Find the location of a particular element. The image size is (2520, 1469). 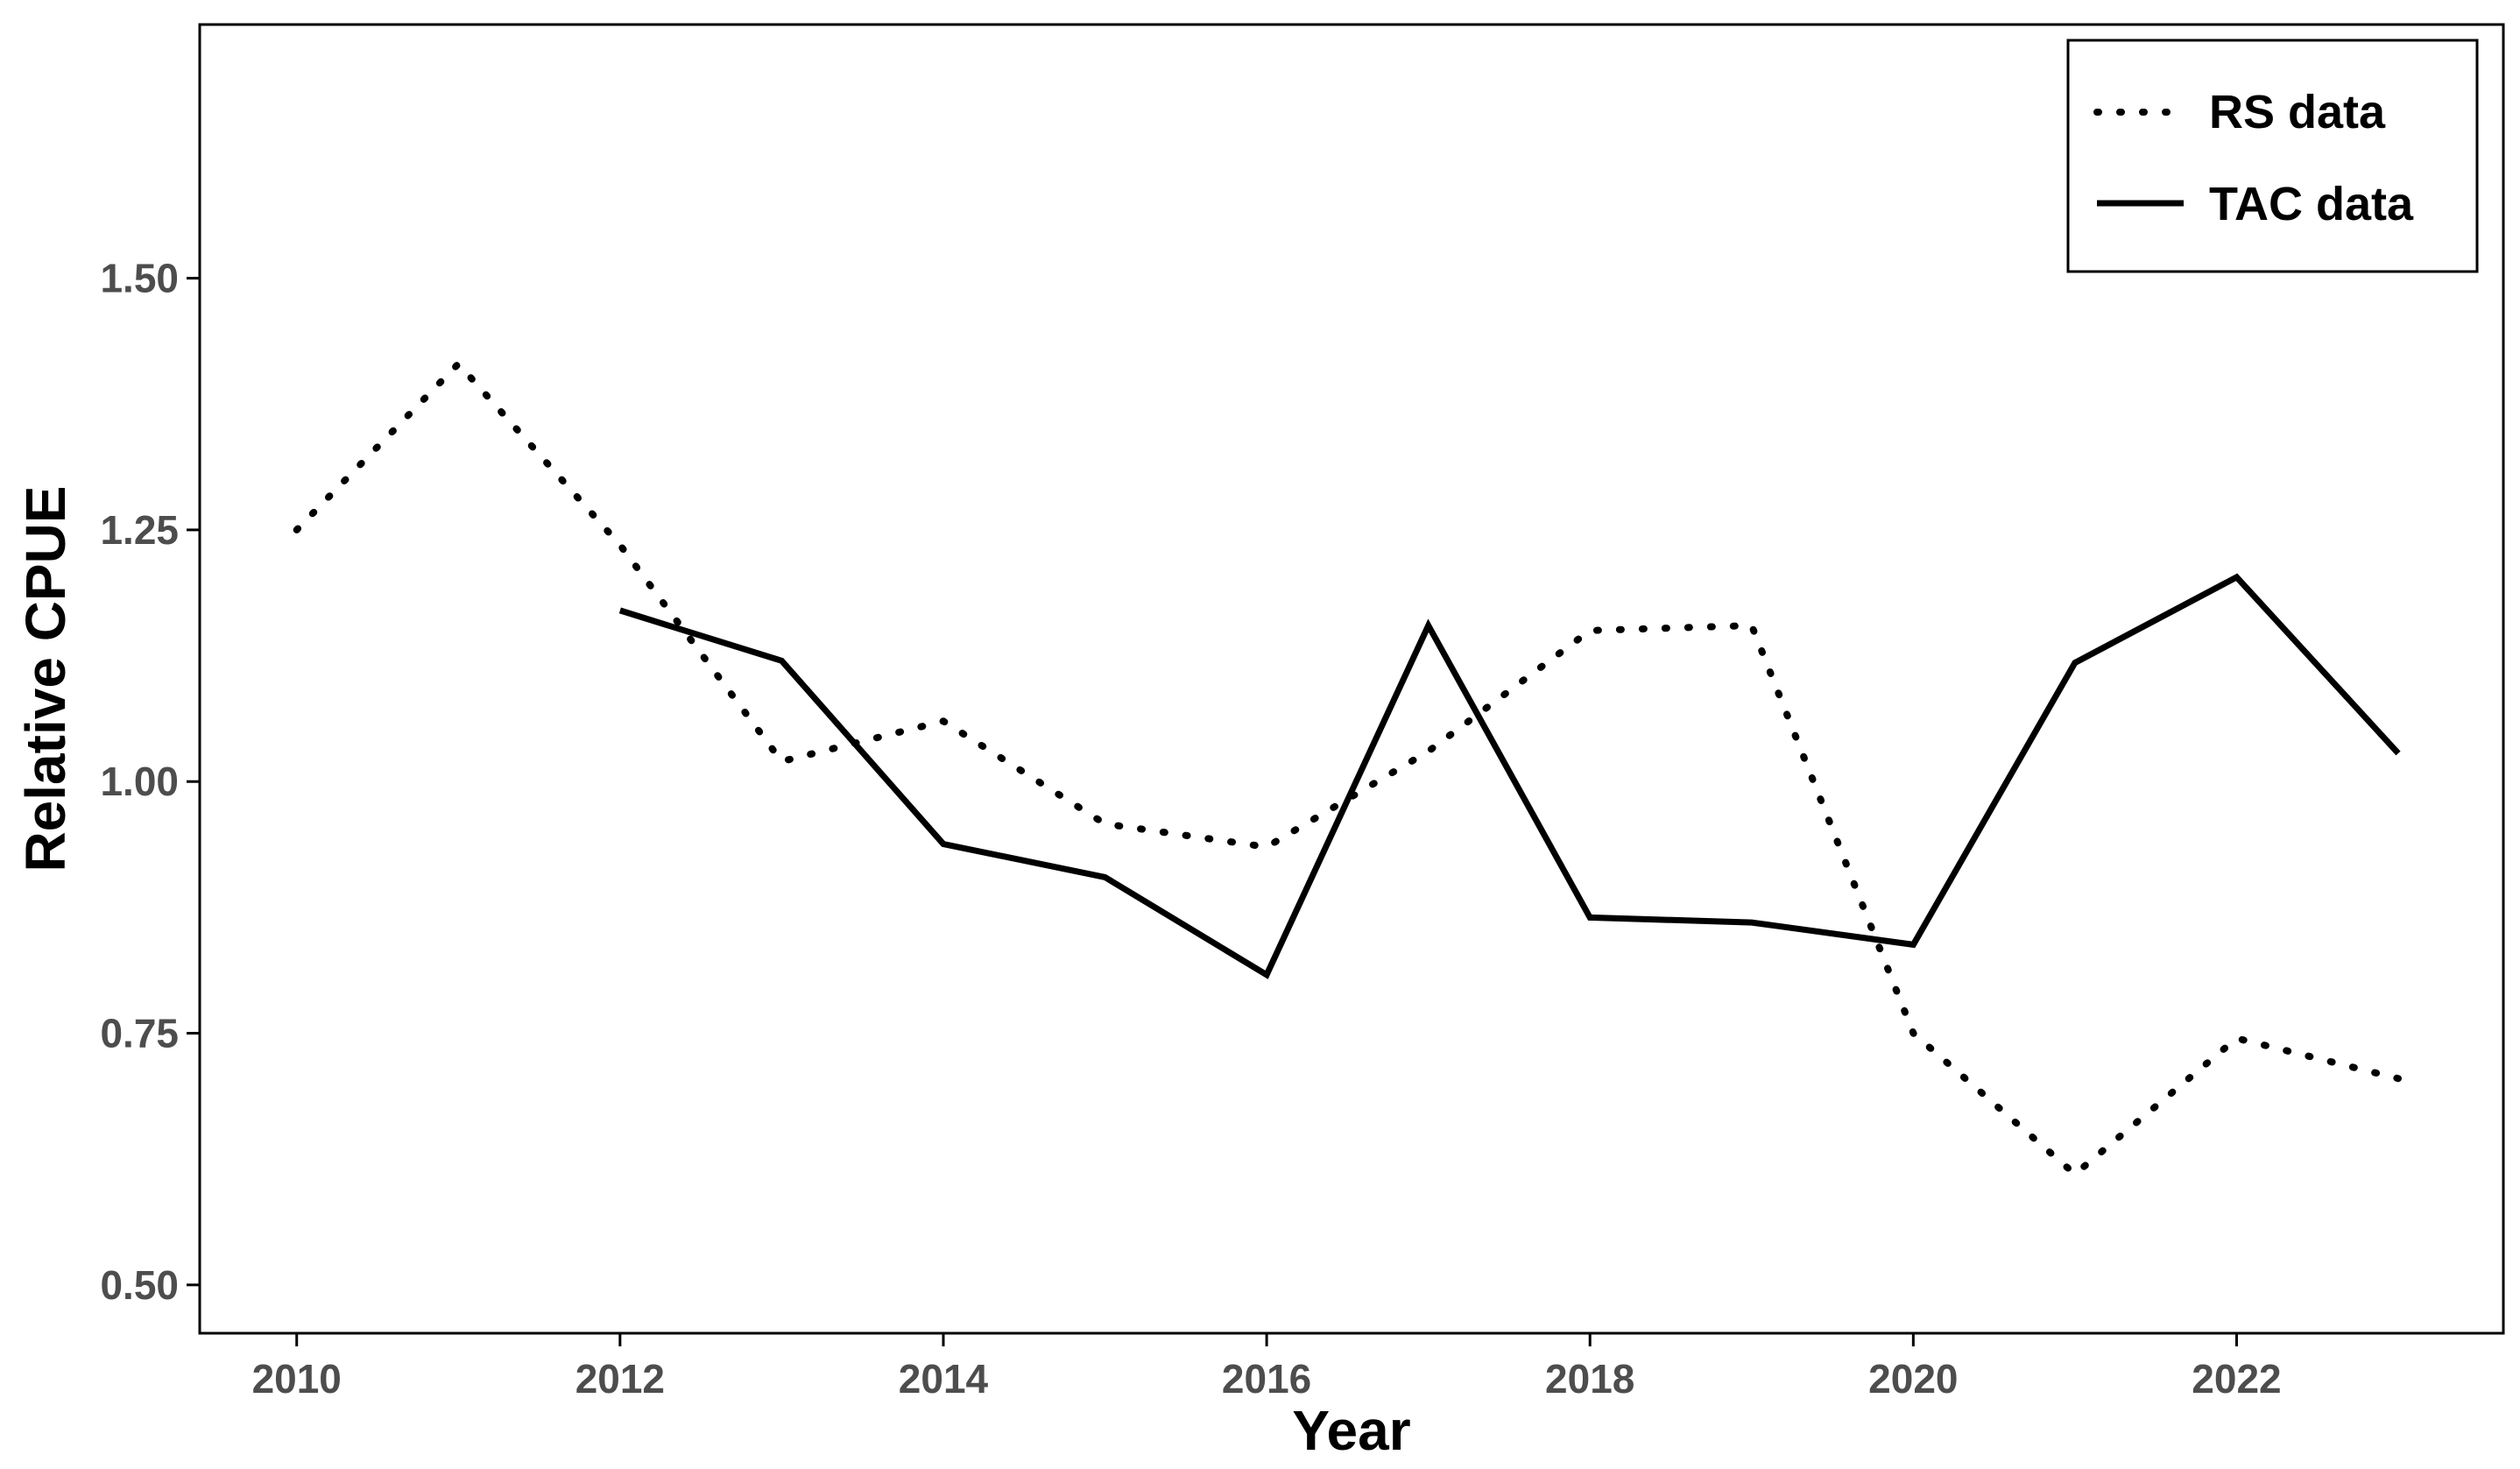

x-tick-label: 2016 is located at coordinates (1266, 1379).